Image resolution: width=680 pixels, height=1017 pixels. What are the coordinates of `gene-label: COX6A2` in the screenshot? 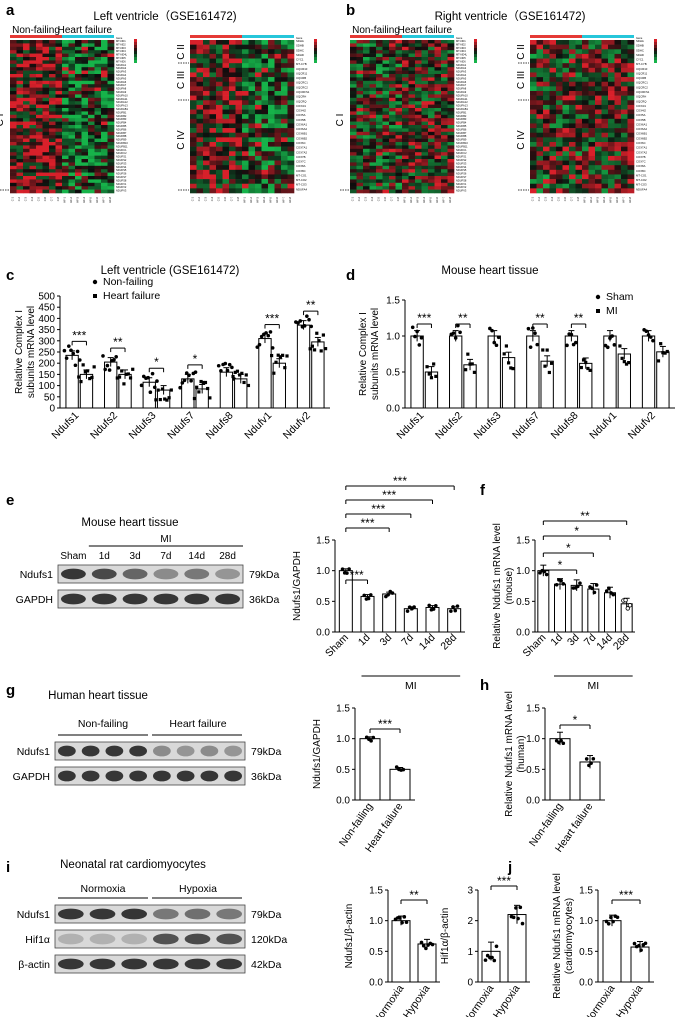 It's located at (641, 129).